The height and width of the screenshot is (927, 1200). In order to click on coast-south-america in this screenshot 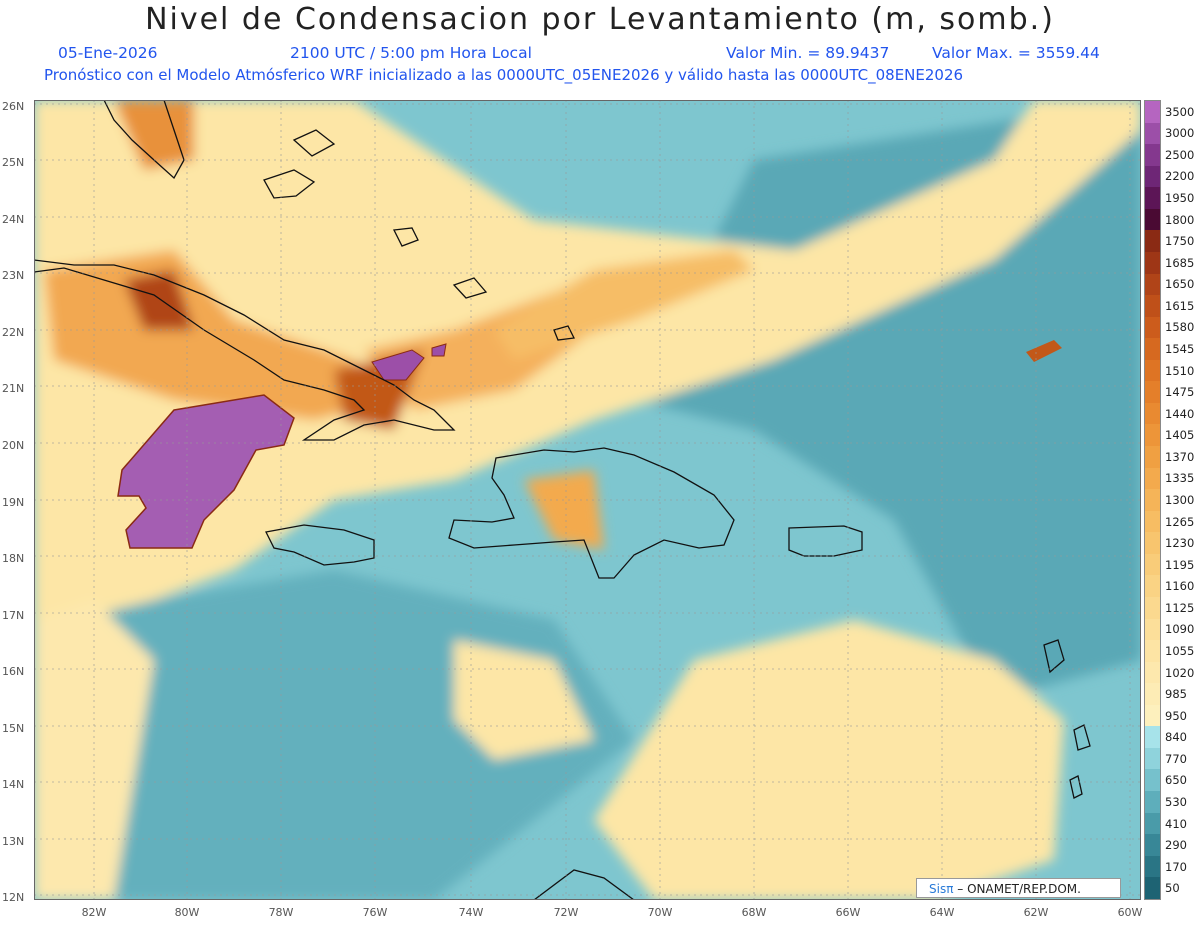, I will do `click(584, 884)`.